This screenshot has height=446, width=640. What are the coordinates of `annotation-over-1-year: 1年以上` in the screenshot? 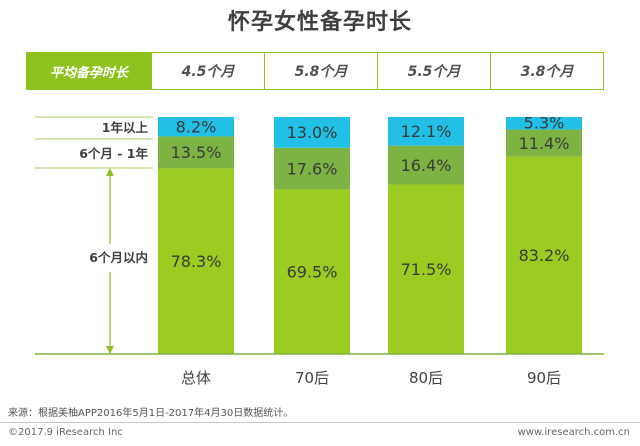 It's located at (125, 127).